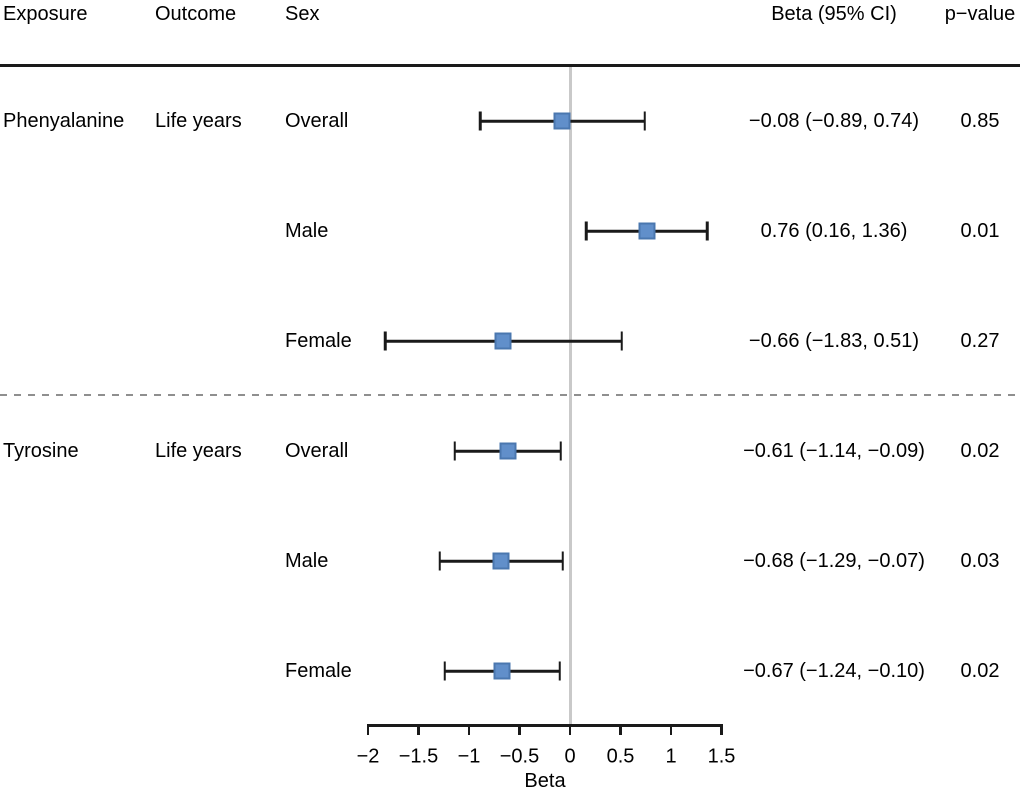 The height and width of the screenshot is (797, 1020). What do you see at coordinates (418, 756) in the screenshot?
I see `x-axis-tick-label: −1.5` at bounding box center [418, 756].